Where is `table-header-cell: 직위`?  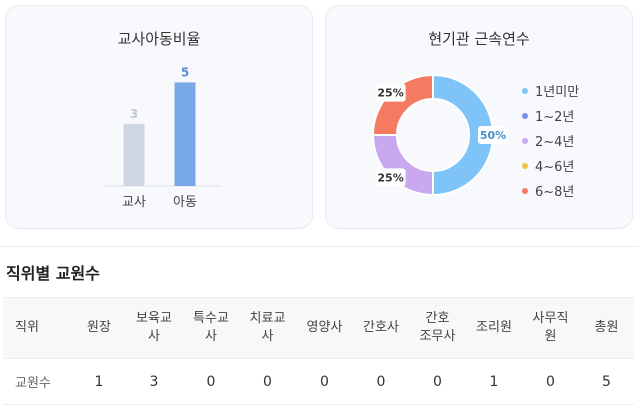
table-header-cell: 직위 is located at coordinates (38, 328).